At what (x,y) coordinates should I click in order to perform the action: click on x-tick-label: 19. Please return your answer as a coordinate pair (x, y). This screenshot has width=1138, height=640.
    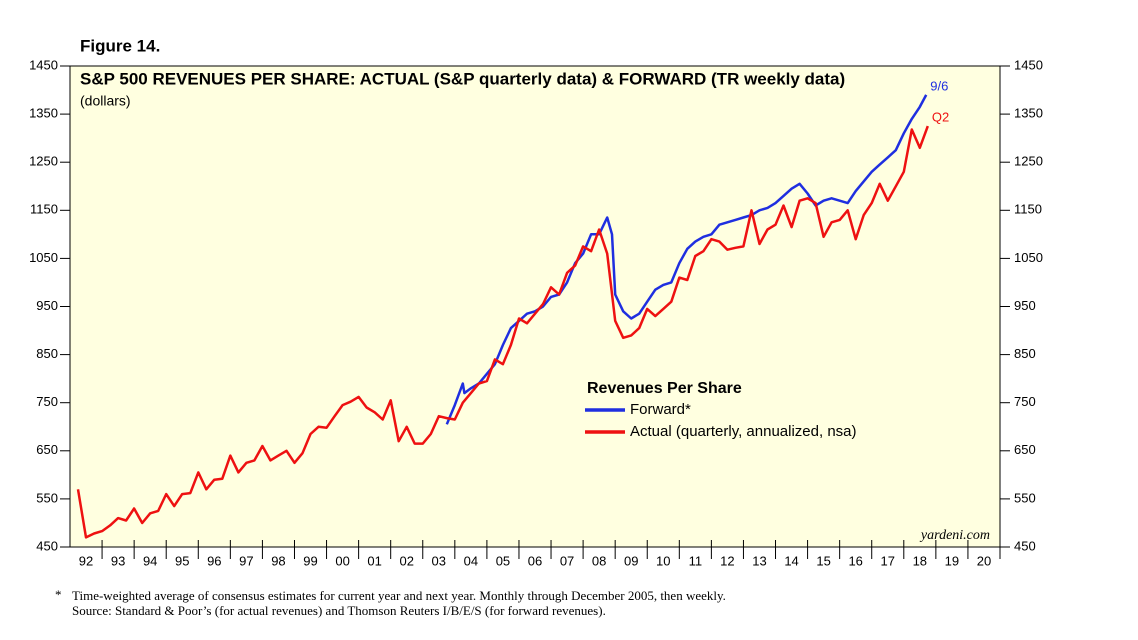
    Looking at the image, I should click on (952, 560).